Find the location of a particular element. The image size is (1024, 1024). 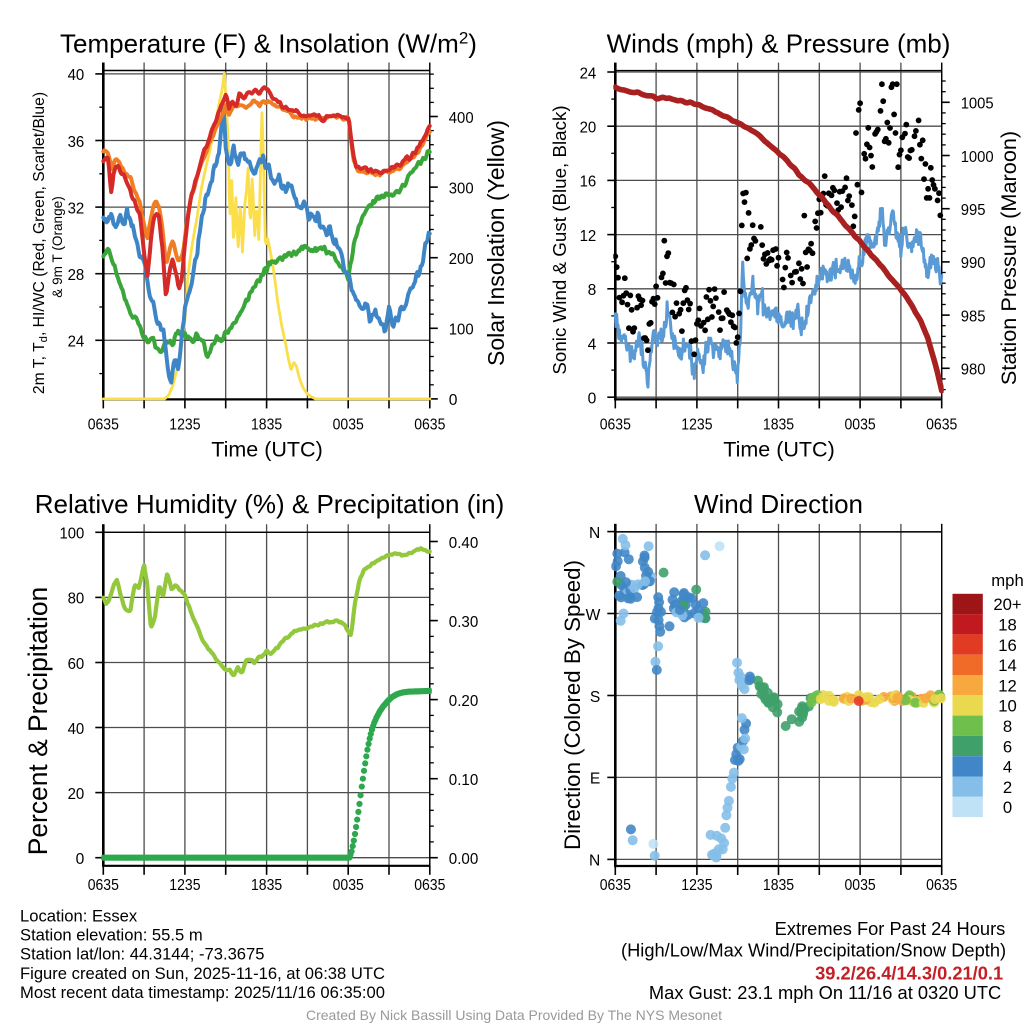

svg-text: 10 is located at coordinates (1007, 706).